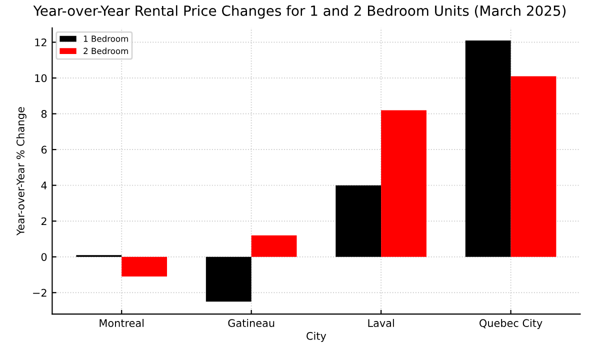  I want to click on y-axis-title: Year-over-Year % Change, so click(21, 171).